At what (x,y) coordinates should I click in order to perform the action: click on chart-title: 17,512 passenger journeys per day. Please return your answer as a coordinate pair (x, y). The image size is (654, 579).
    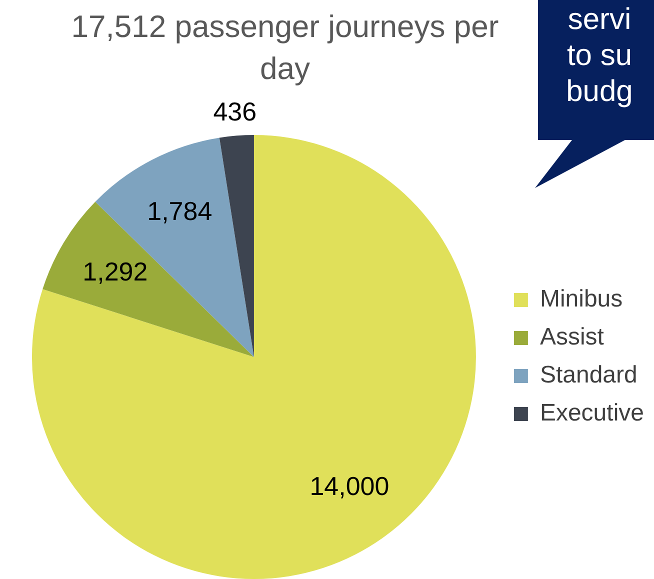
    Looking at the image, I should click on (285, 48).